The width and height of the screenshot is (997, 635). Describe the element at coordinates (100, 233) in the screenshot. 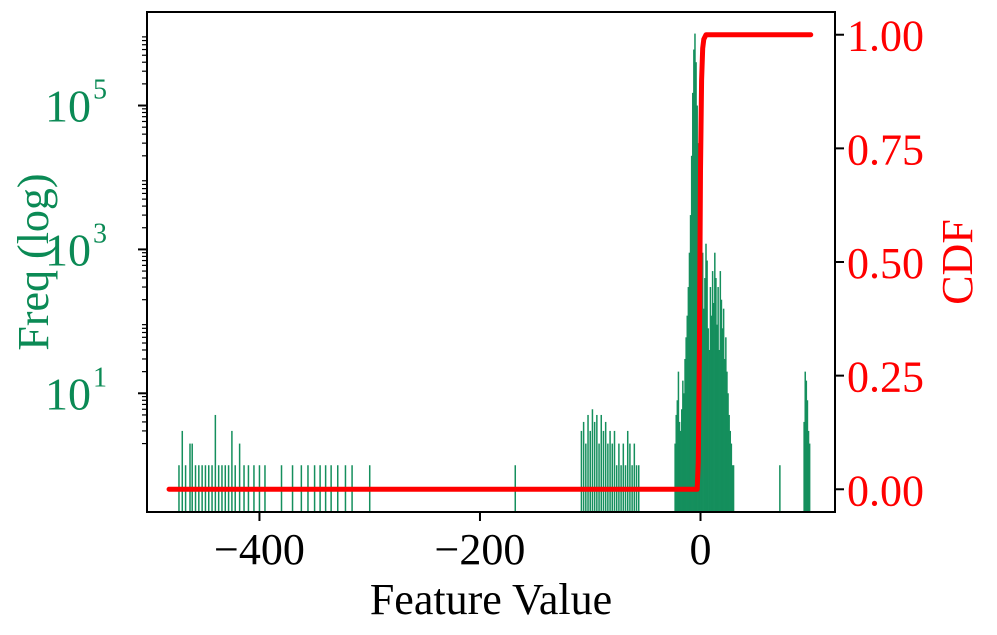

I see `left-y-tick-exponent: 3` at that location.